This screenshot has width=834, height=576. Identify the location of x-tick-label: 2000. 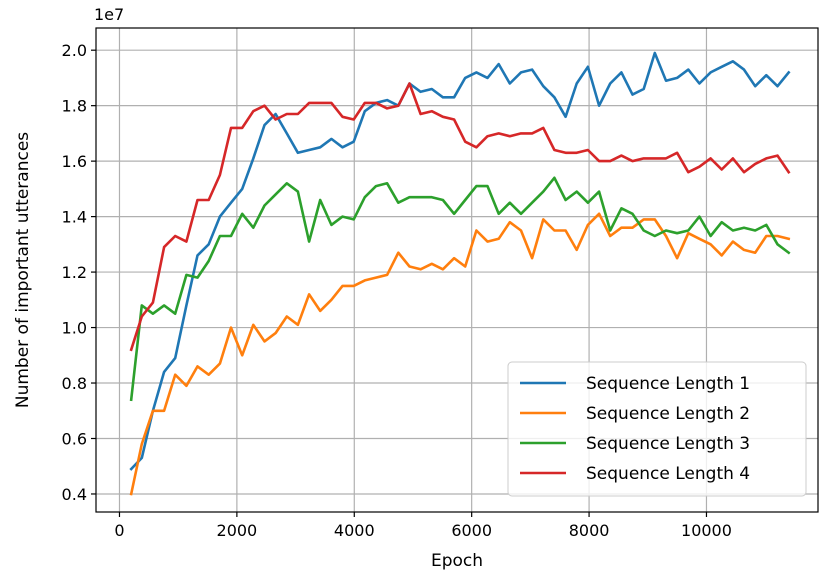
(237, 530).